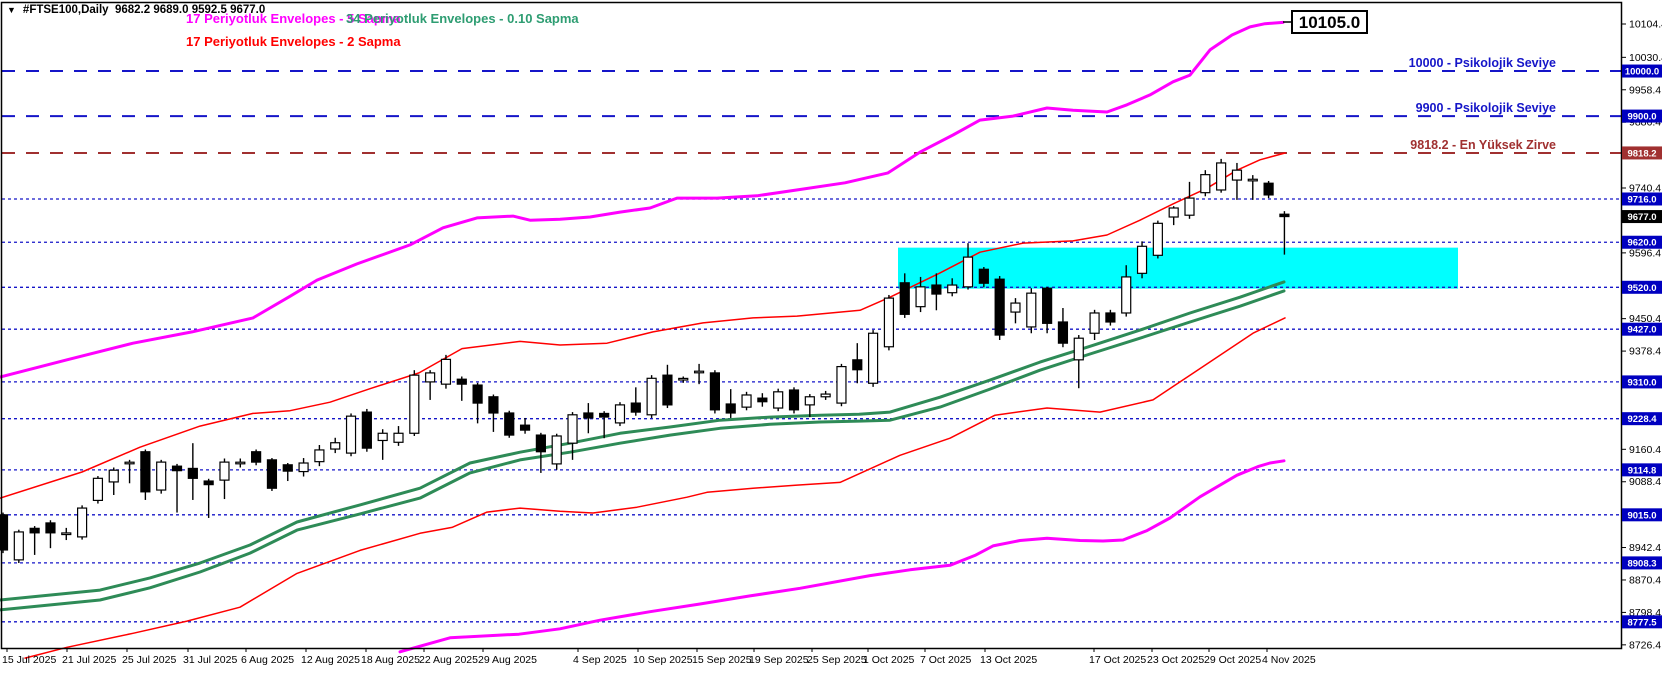 The width and height of the screenshot is (1662, 675). Describe the element at coordinates (29, 660) in the screenshot. I see `x-axis-label: 15 Jul 2025` at that location.